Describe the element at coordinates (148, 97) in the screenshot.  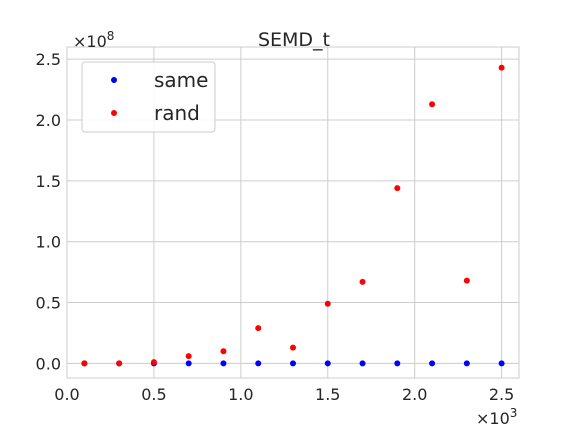
I see `legend: same rand` at that location.